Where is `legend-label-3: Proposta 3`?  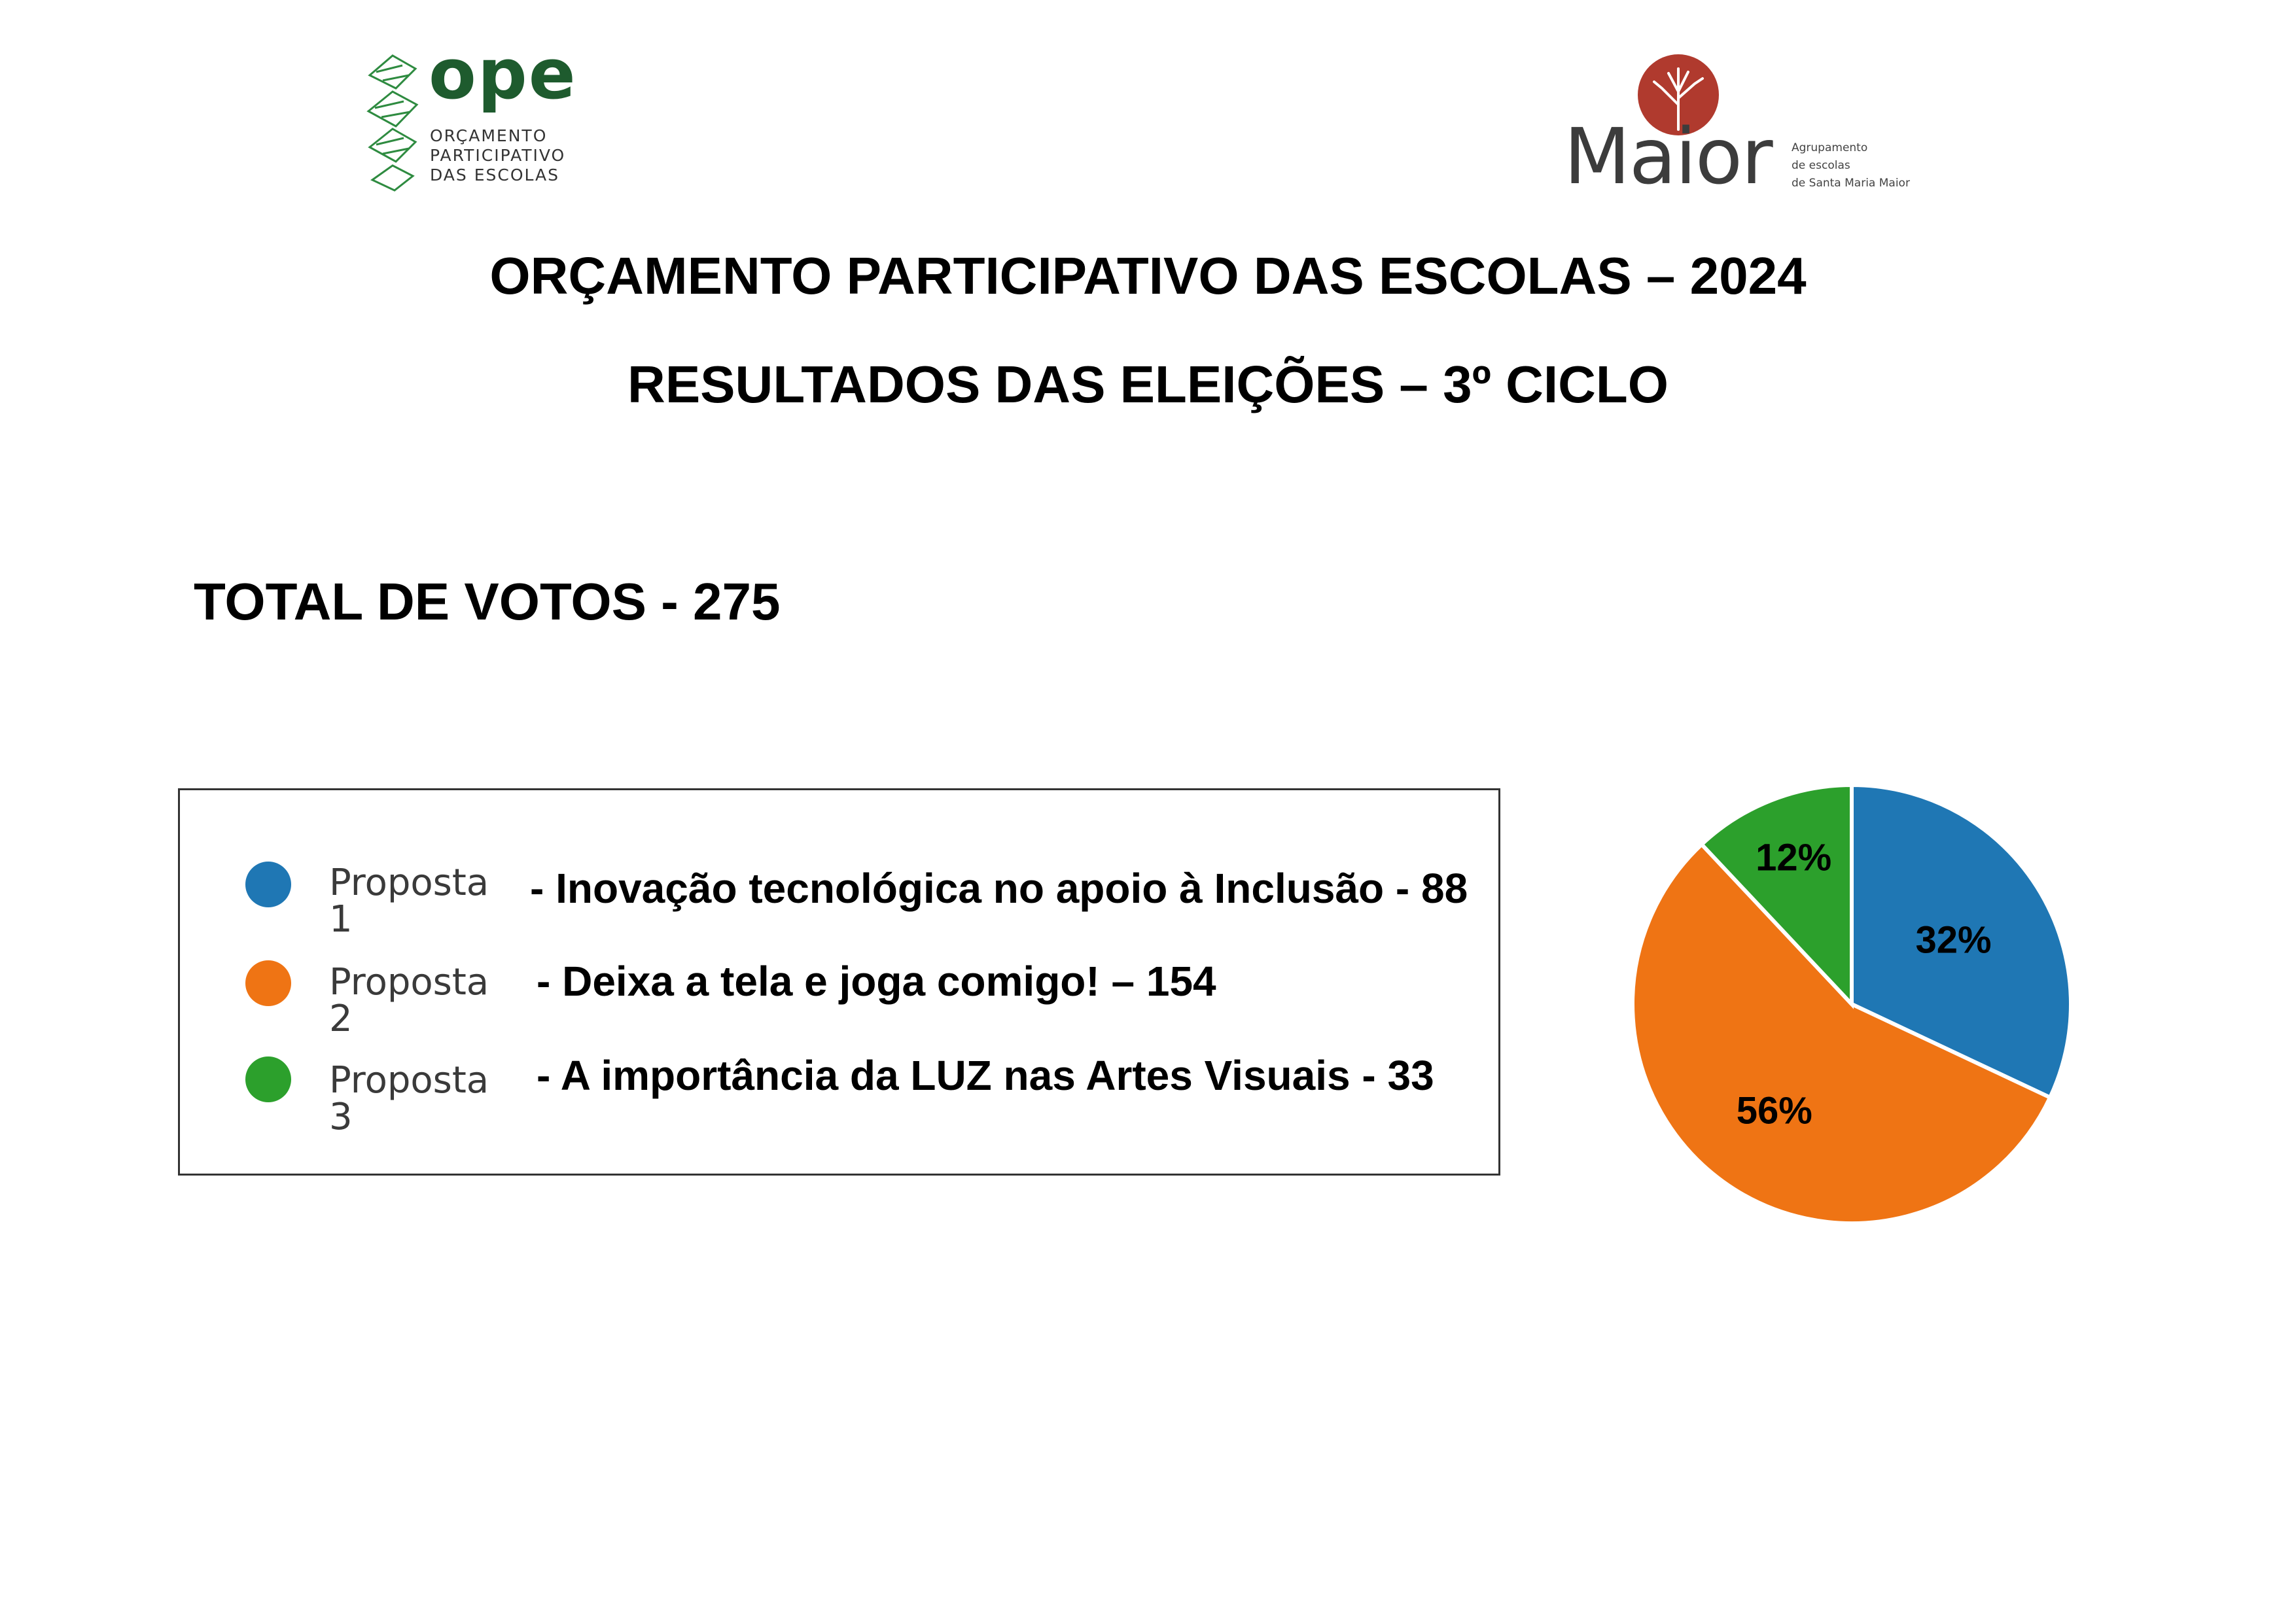 legend-label-3: Proposta 3 is located at coordinates (409, 1099).